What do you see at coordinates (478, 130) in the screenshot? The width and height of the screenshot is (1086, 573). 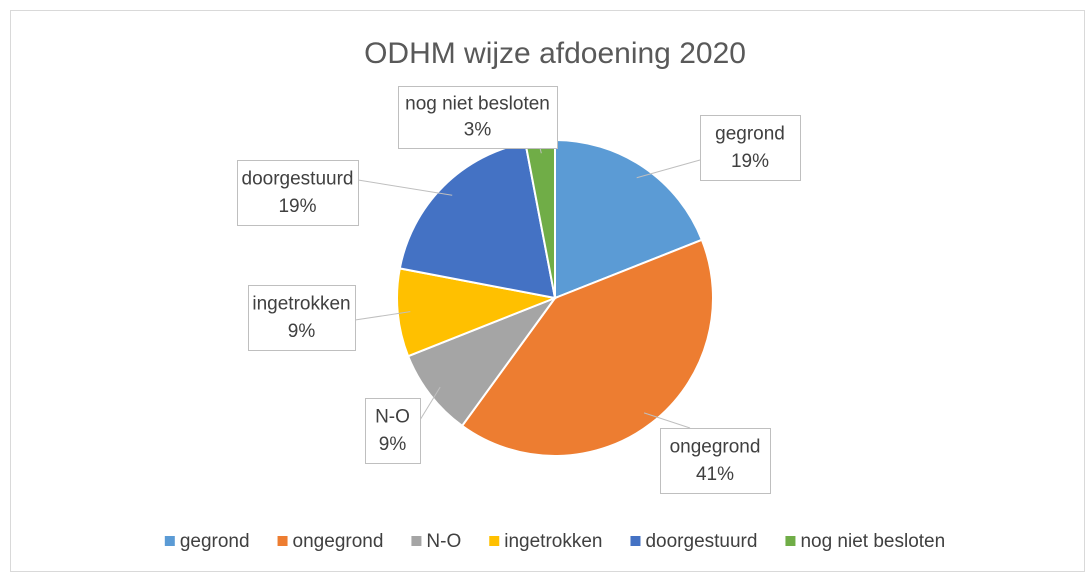 I see `data-label-value: 3%` at bounding box center [478, 130].